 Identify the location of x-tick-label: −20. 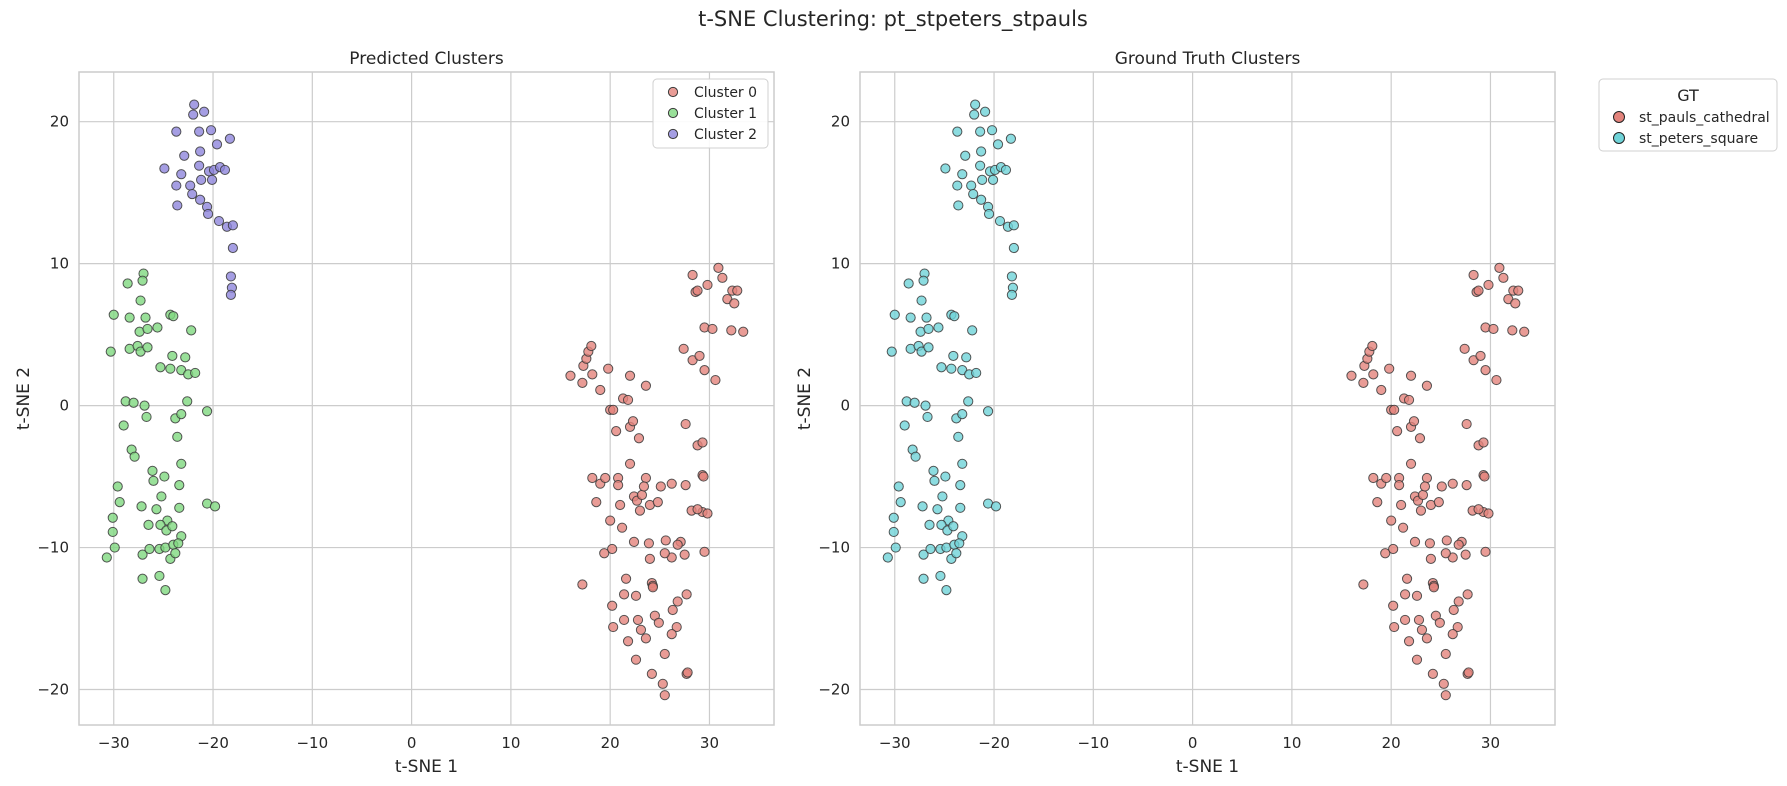
(994, 743).